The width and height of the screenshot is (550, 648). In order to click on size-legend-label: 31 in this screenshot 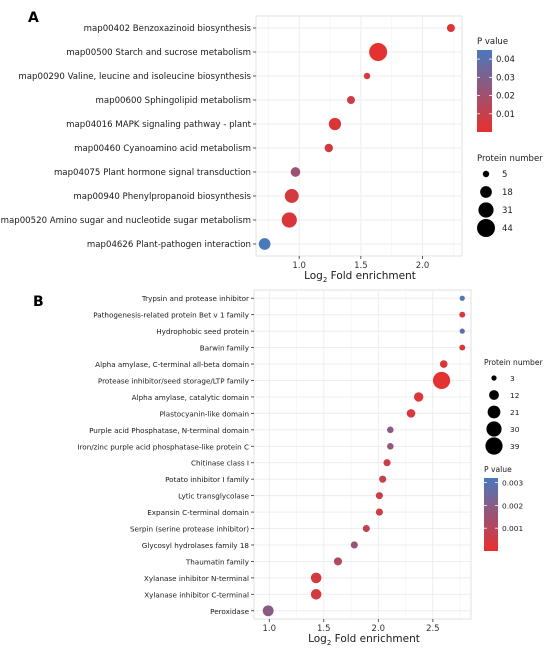, I will do `click(507, 211)`.